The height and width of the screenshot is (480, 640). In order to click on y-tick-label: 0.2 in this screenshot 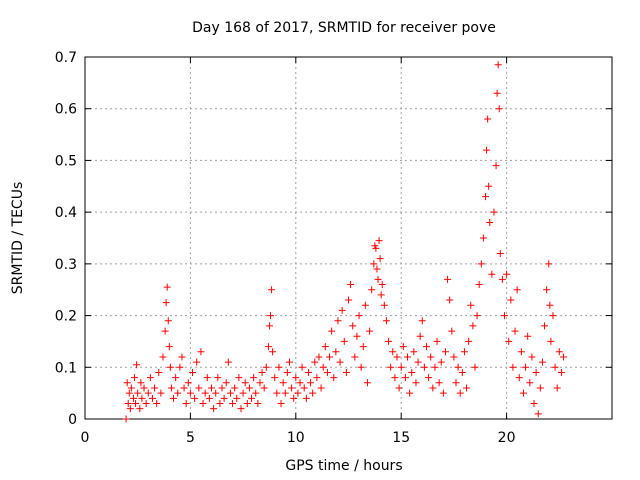, I will do `click(66, 317)`.